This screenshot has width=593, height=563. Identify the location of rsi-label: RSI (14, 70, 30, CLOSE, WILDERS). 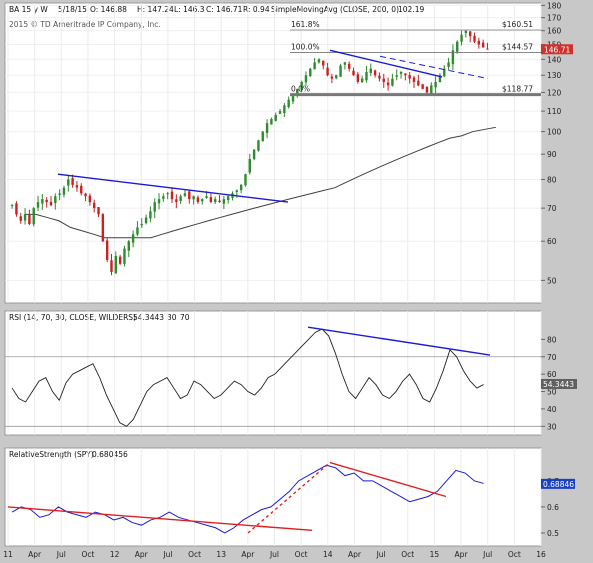
(72, 317).